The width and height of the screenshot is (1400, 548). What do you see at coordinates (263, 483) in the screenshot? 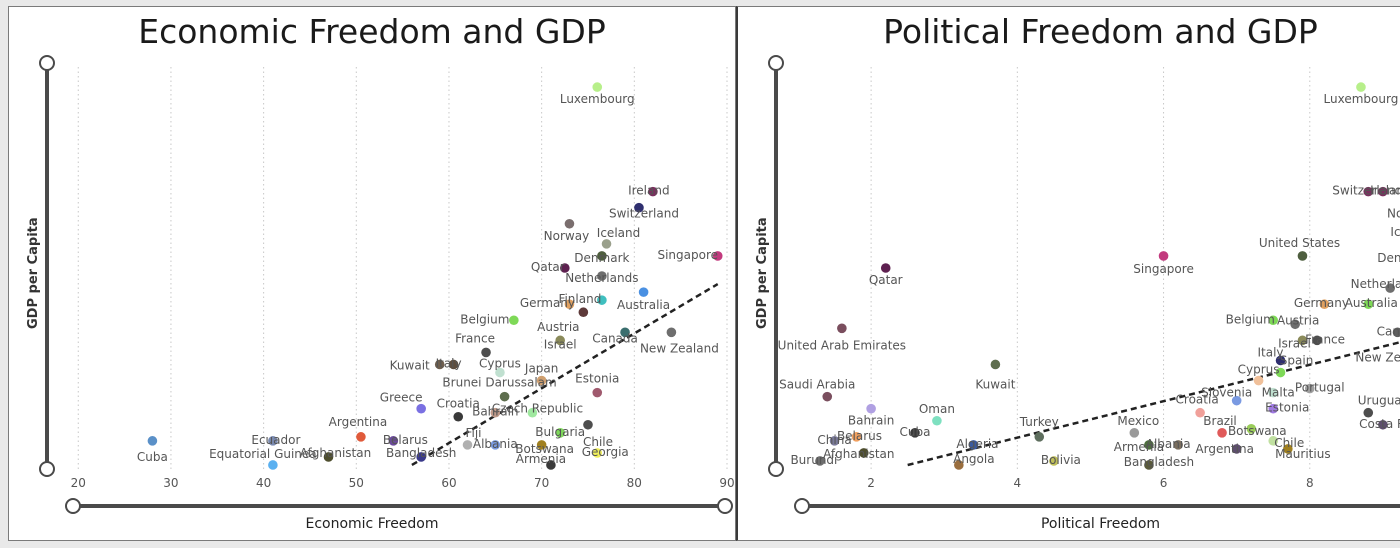
I see `x-tick-label: 40` at bounding box center [263, 483].